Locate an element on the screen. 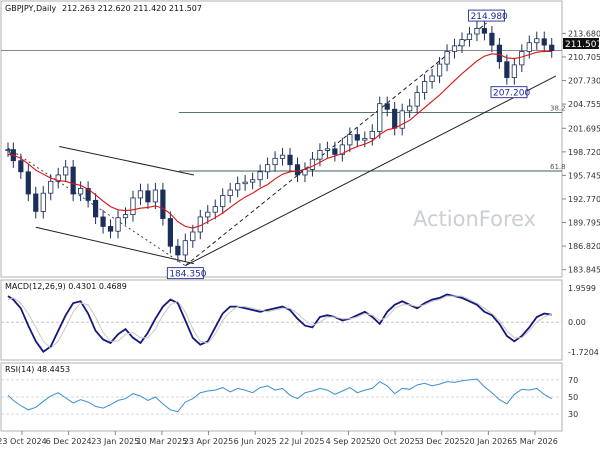 The width and height of the screenshot is (600, 450). price-y-tick-label: 198.720 is located at coordinates (584, 152).